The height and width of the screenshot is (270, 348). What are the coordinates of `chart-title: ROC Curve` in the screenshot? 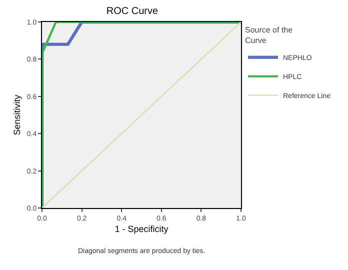 It's located at (132, 11).